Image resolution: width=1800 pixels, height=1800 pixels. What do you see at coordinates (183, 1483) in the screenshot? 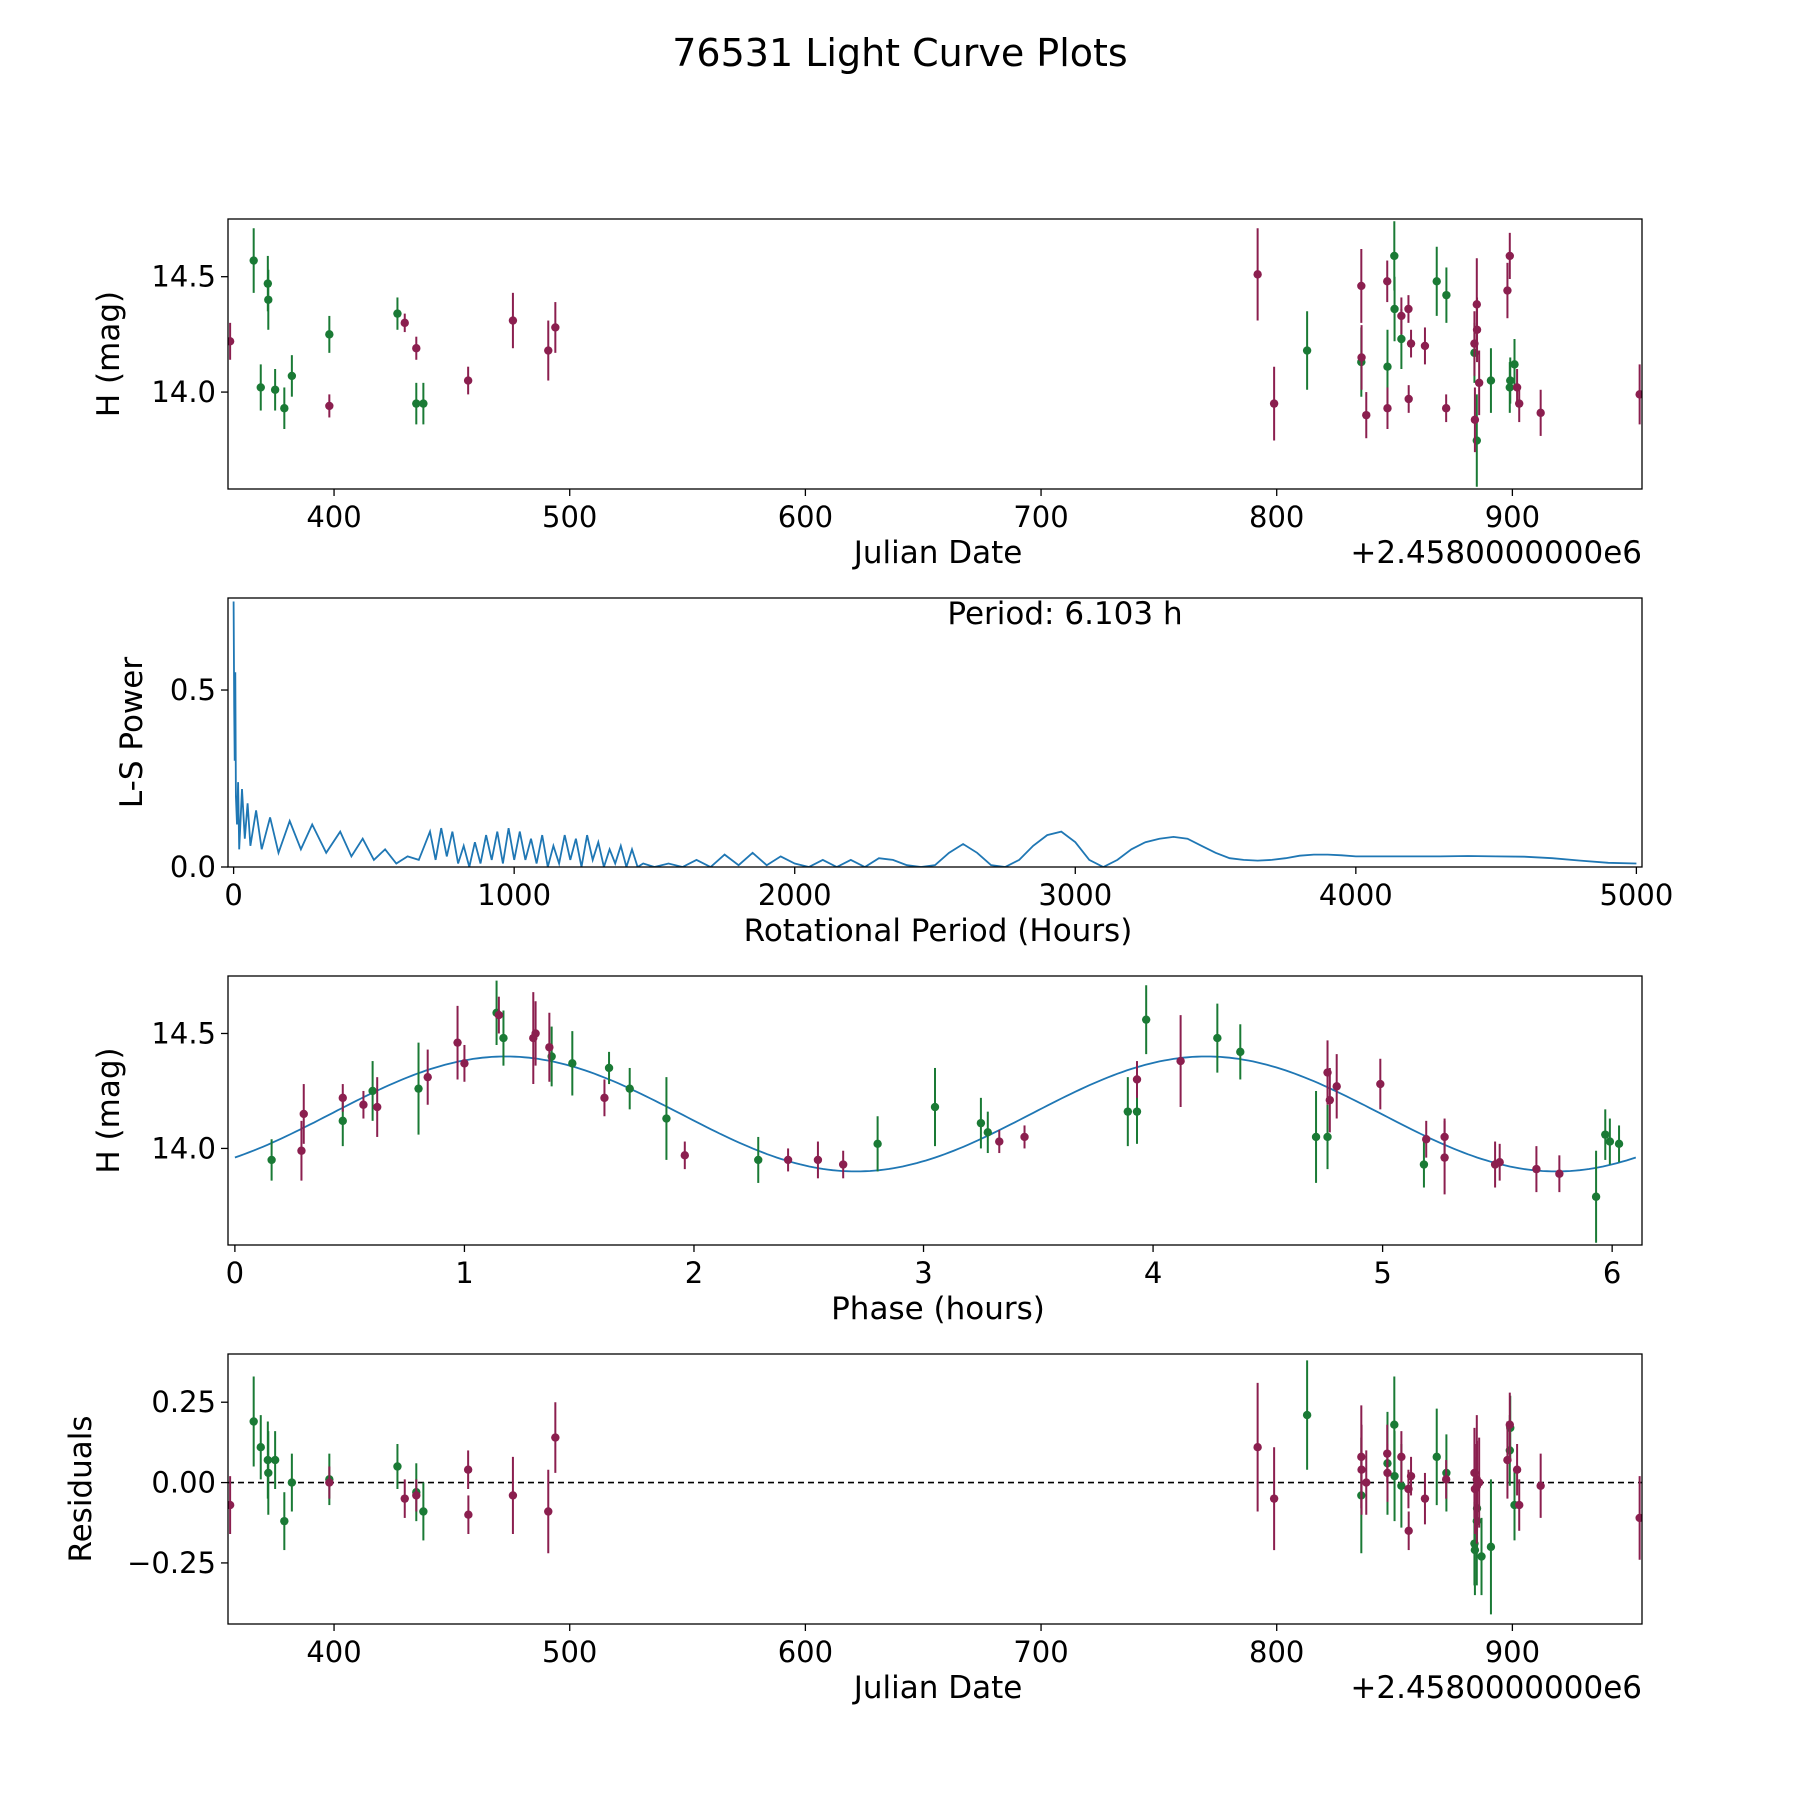
I see `y-tick-label: 0.00` at bounding box center [183, 1483].